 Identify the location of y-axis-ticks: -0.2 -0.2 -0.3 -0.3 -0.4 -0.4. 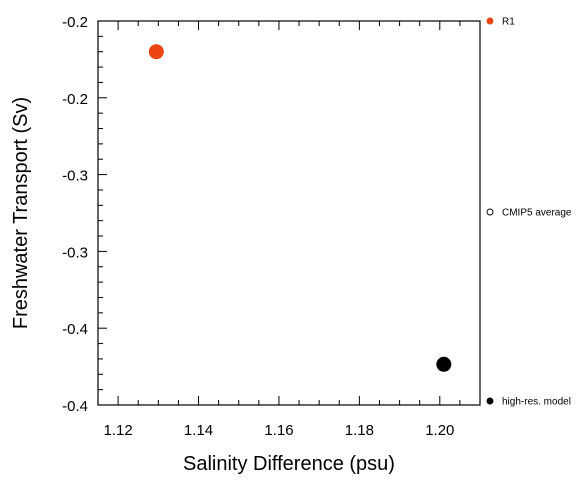
(84, 214).